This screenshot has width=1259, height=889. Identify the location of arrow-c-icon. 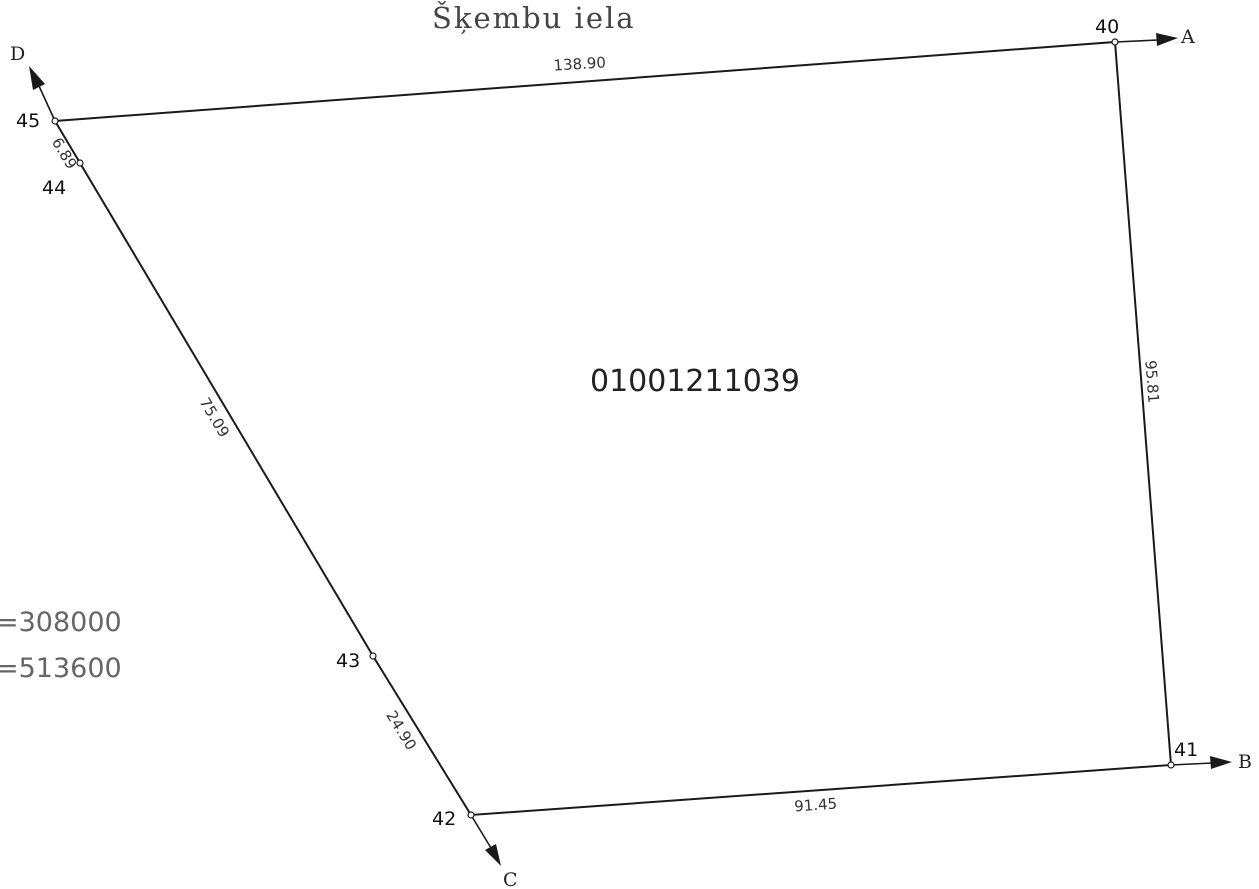
(493, 855).